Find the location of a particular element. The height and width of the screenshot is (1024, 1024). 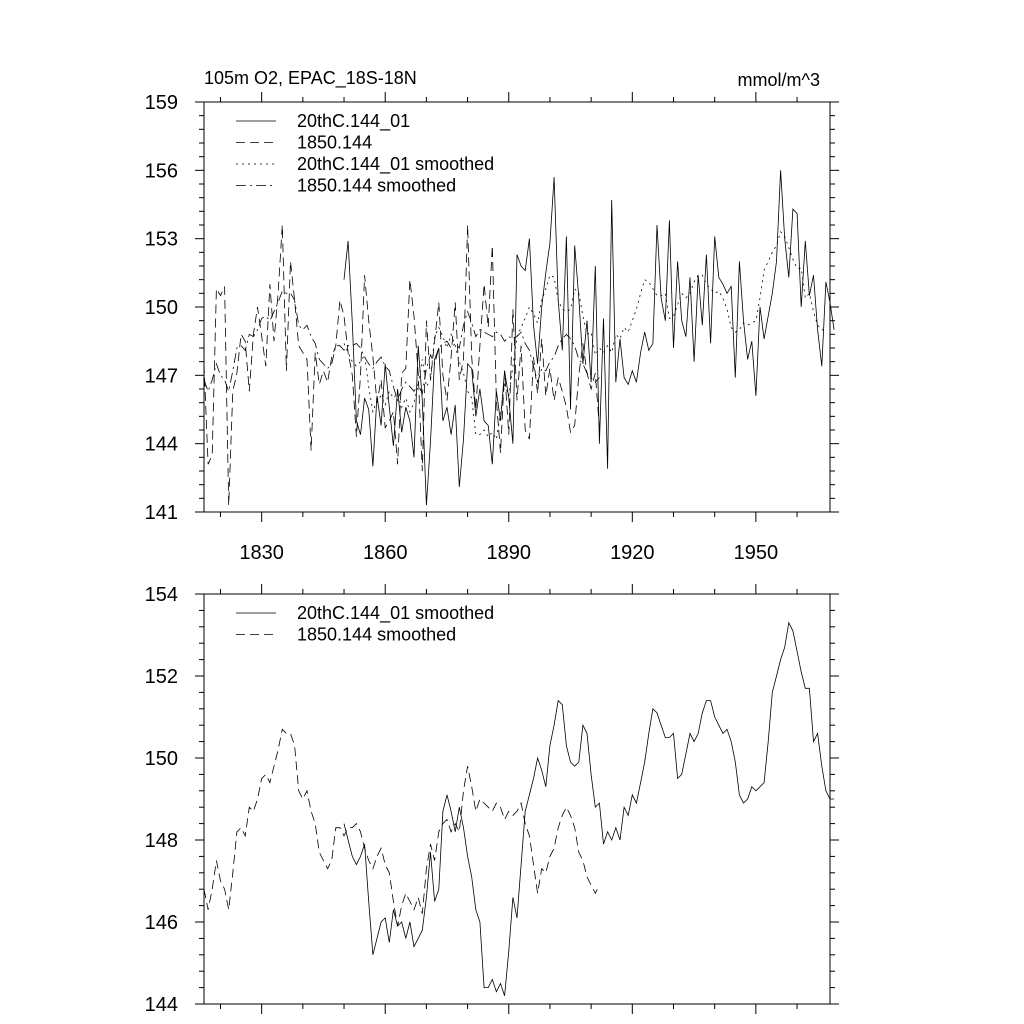

legend-label: 1850.144 is located at coordinates (334, 143).